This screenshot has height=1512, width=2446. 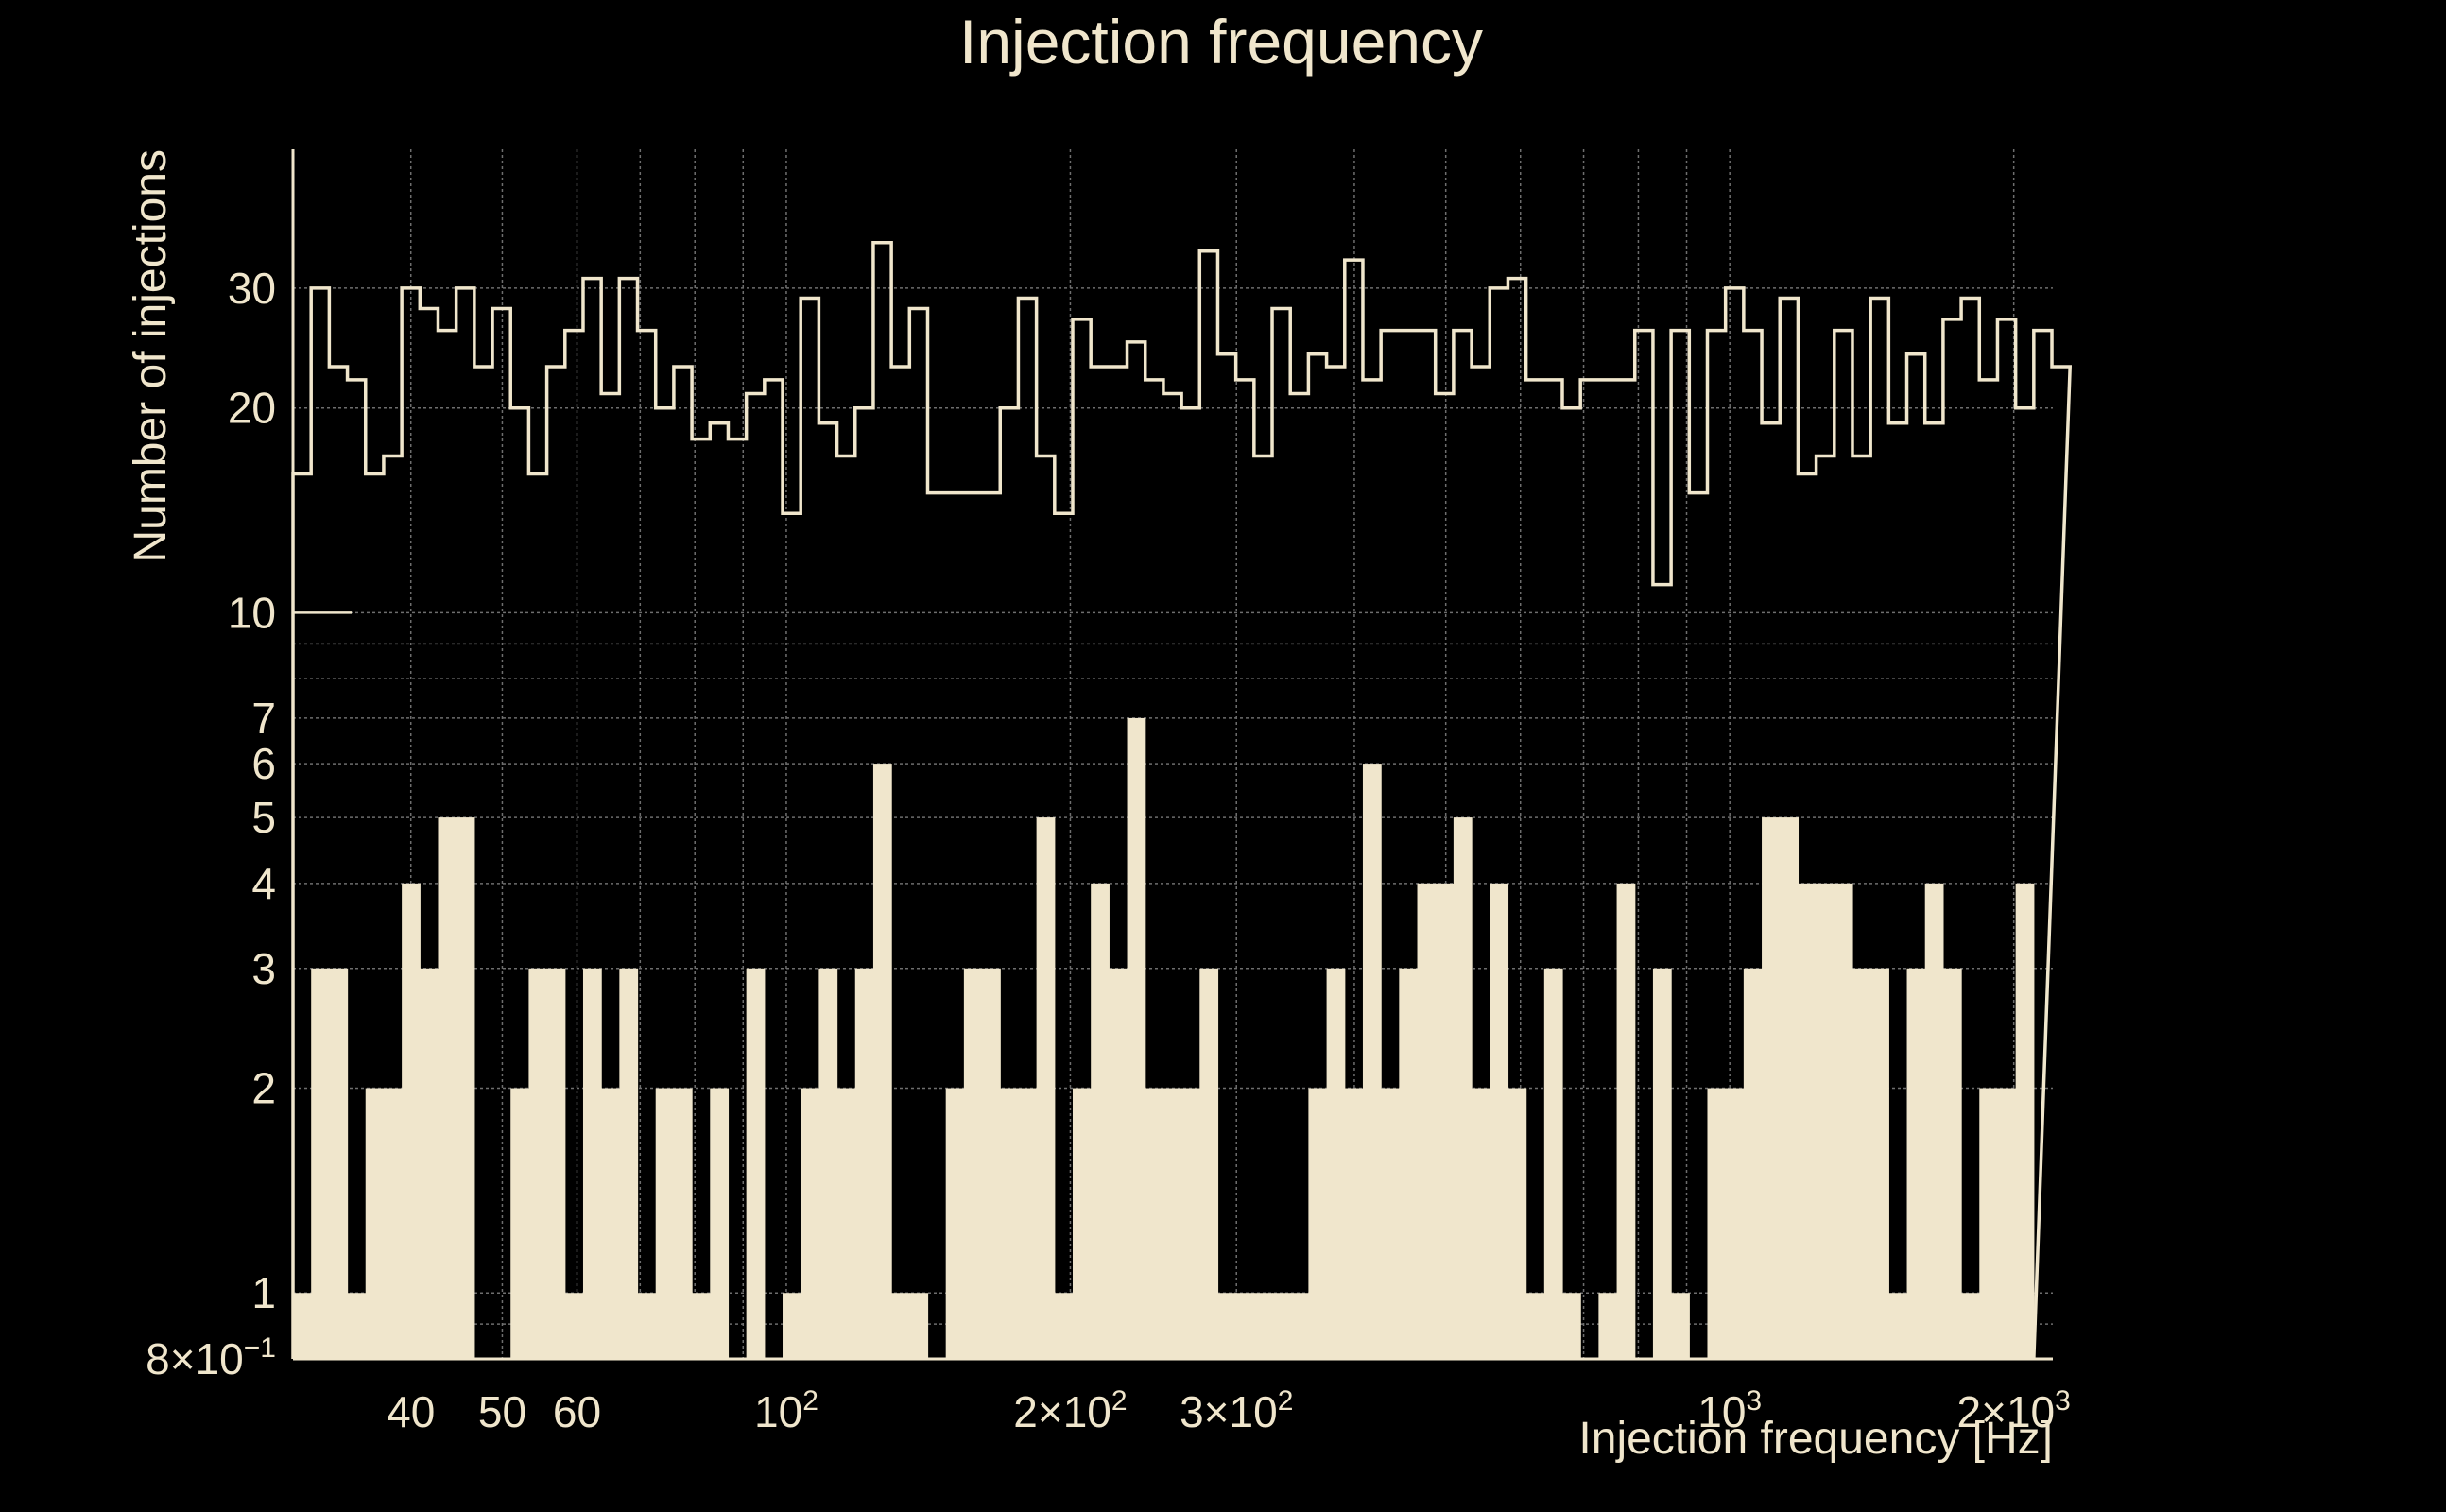 What do you see at coordinates (411, 1411) in the screenshot?
I see `x-tick-label: 40` at bounding box center [411, 1411].